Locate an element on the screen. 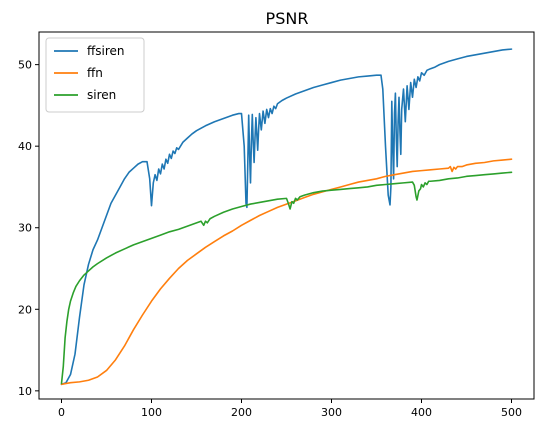  legend-label-ffn: ffn is located at coordinates (95, 73).